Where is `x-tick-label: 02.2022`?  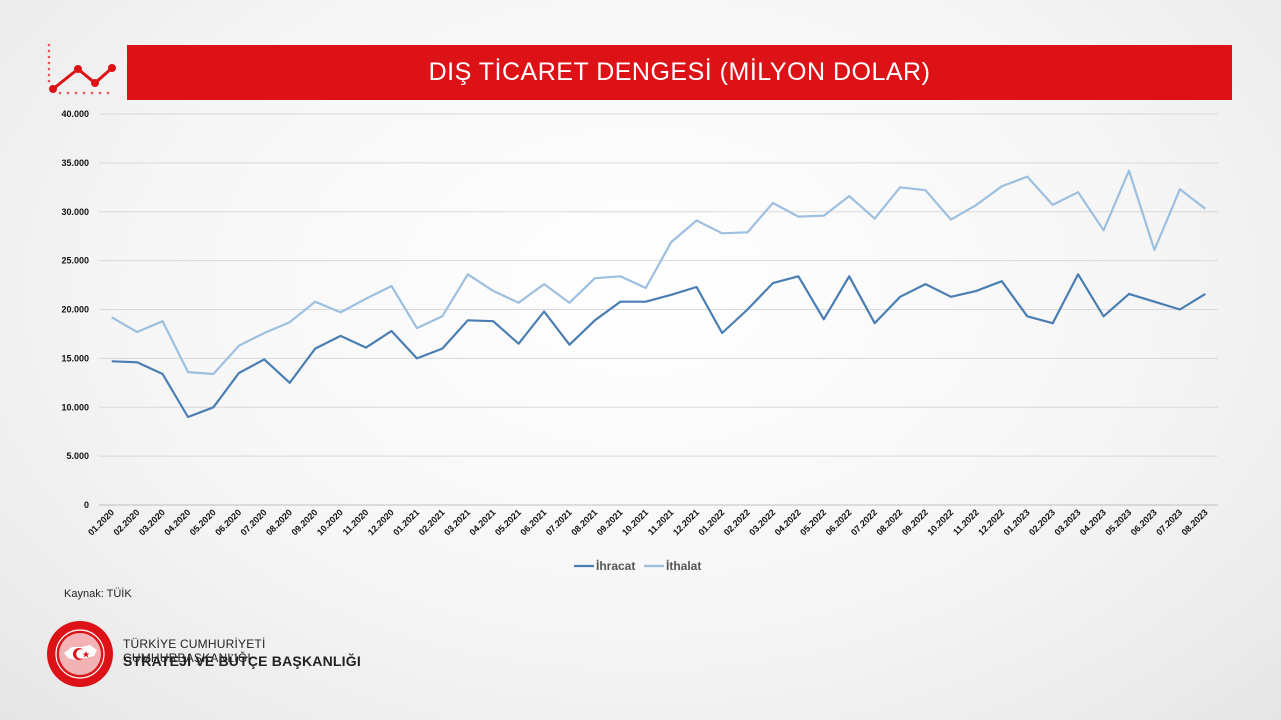 x-tick-label: 02.2022 is located at coordinates (737, 522).